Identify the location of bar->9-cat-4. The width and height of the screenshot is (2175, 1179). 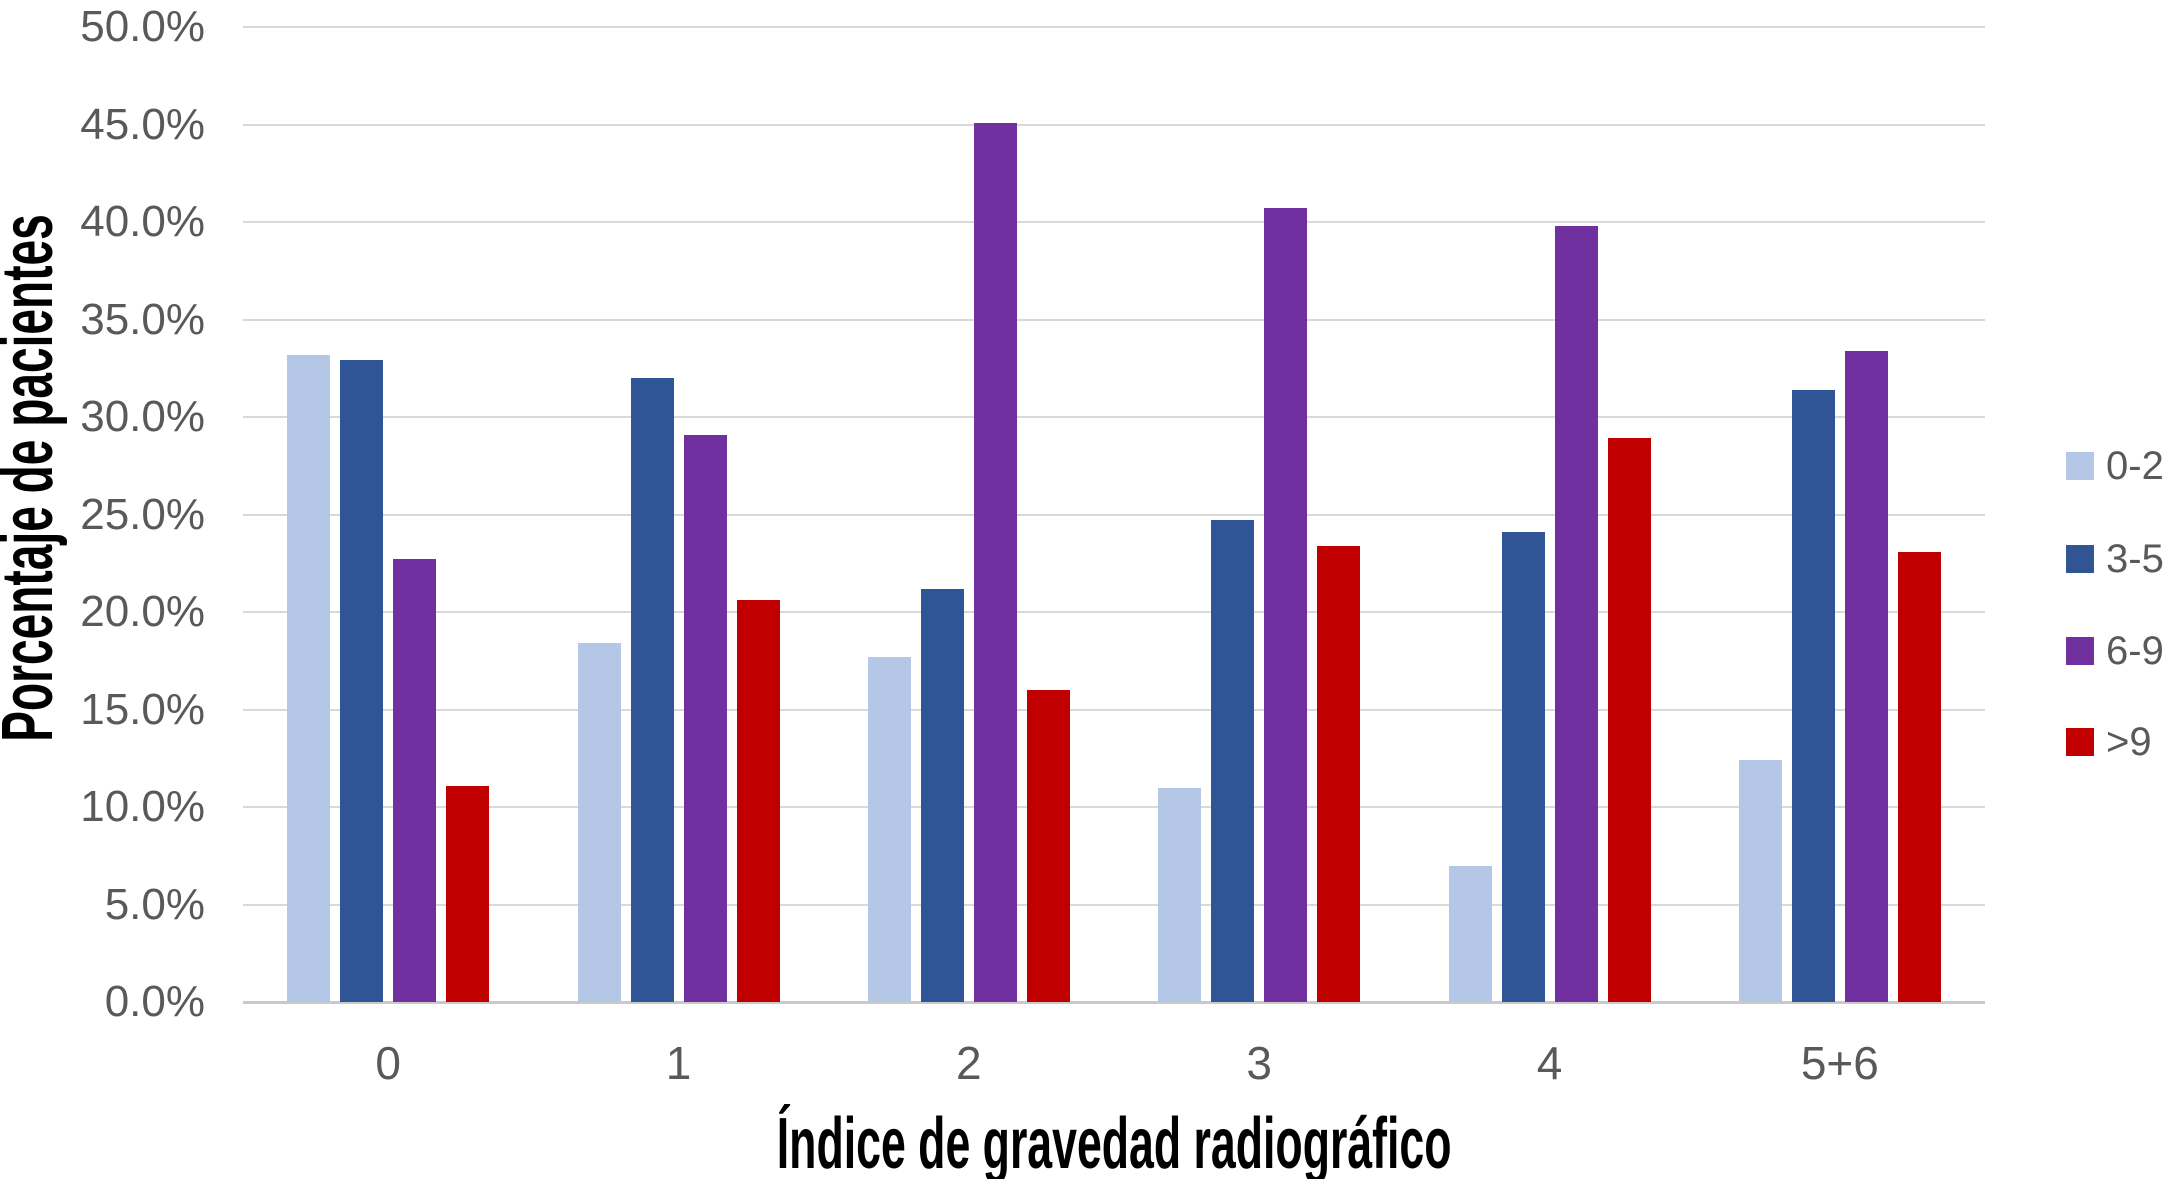
(1629, 720).